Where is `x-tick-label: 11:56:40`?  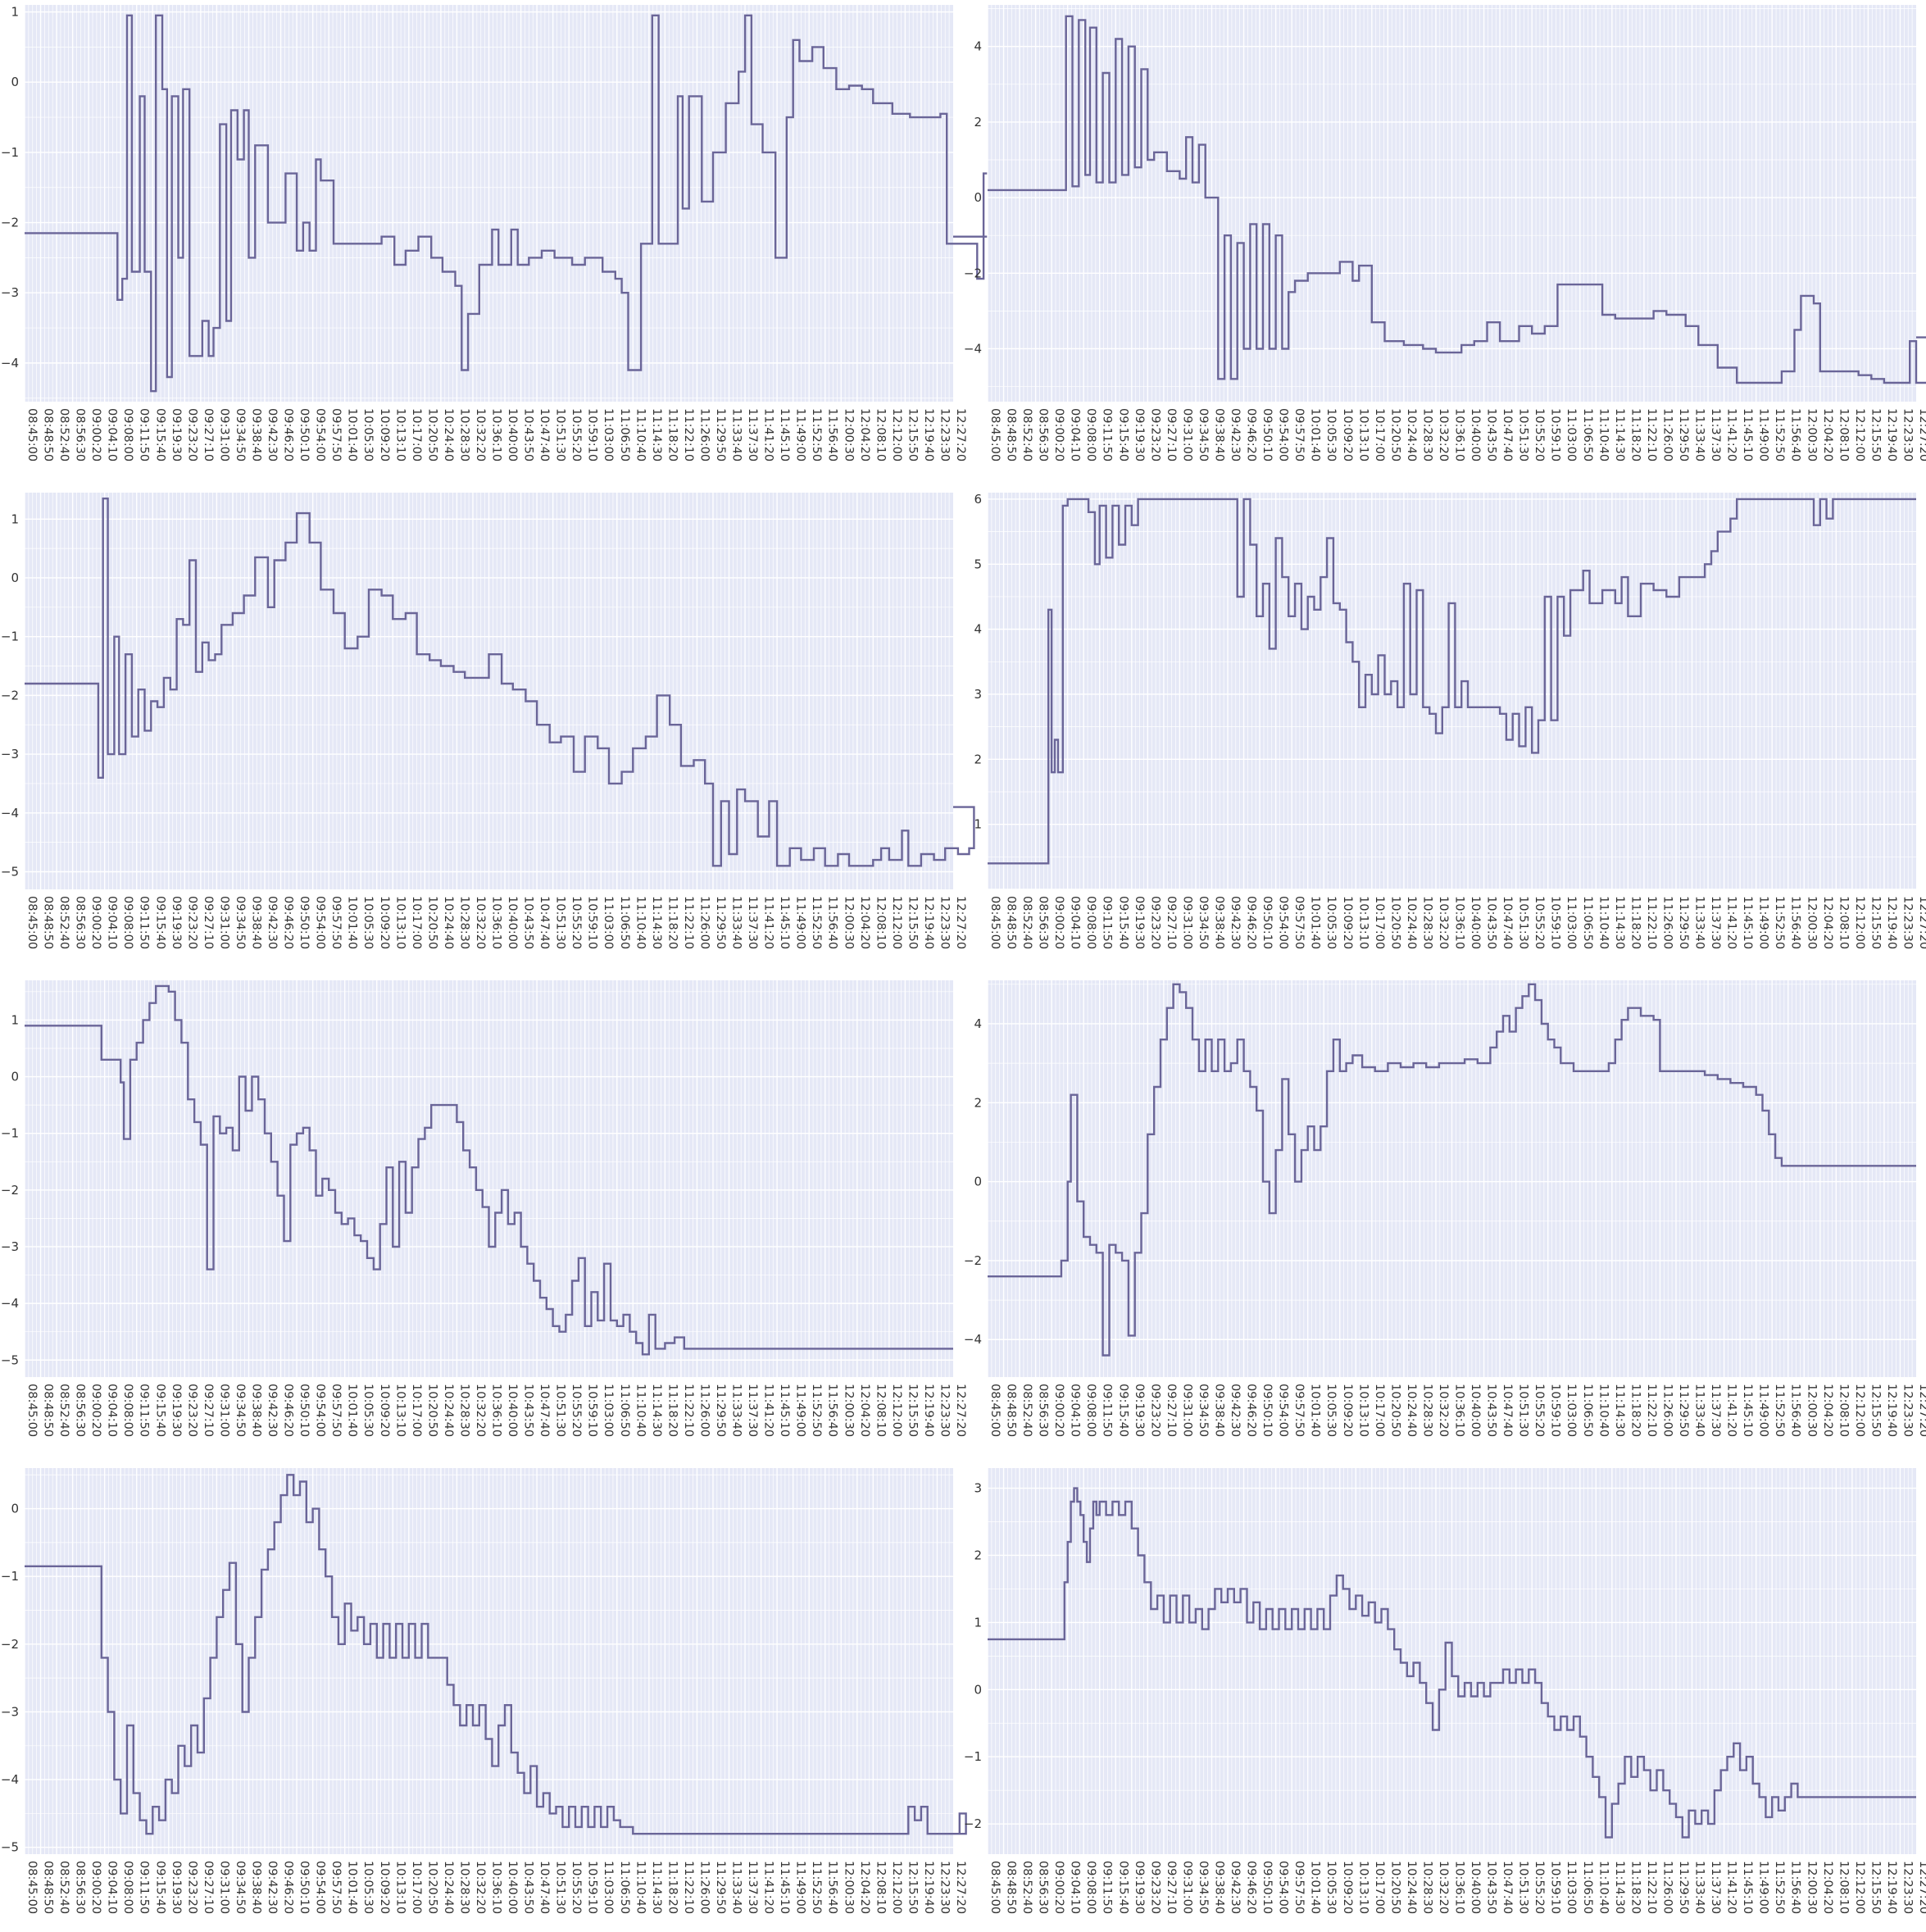 x-tick-label: 11:56:40 is located at coordinates (832, 1410).